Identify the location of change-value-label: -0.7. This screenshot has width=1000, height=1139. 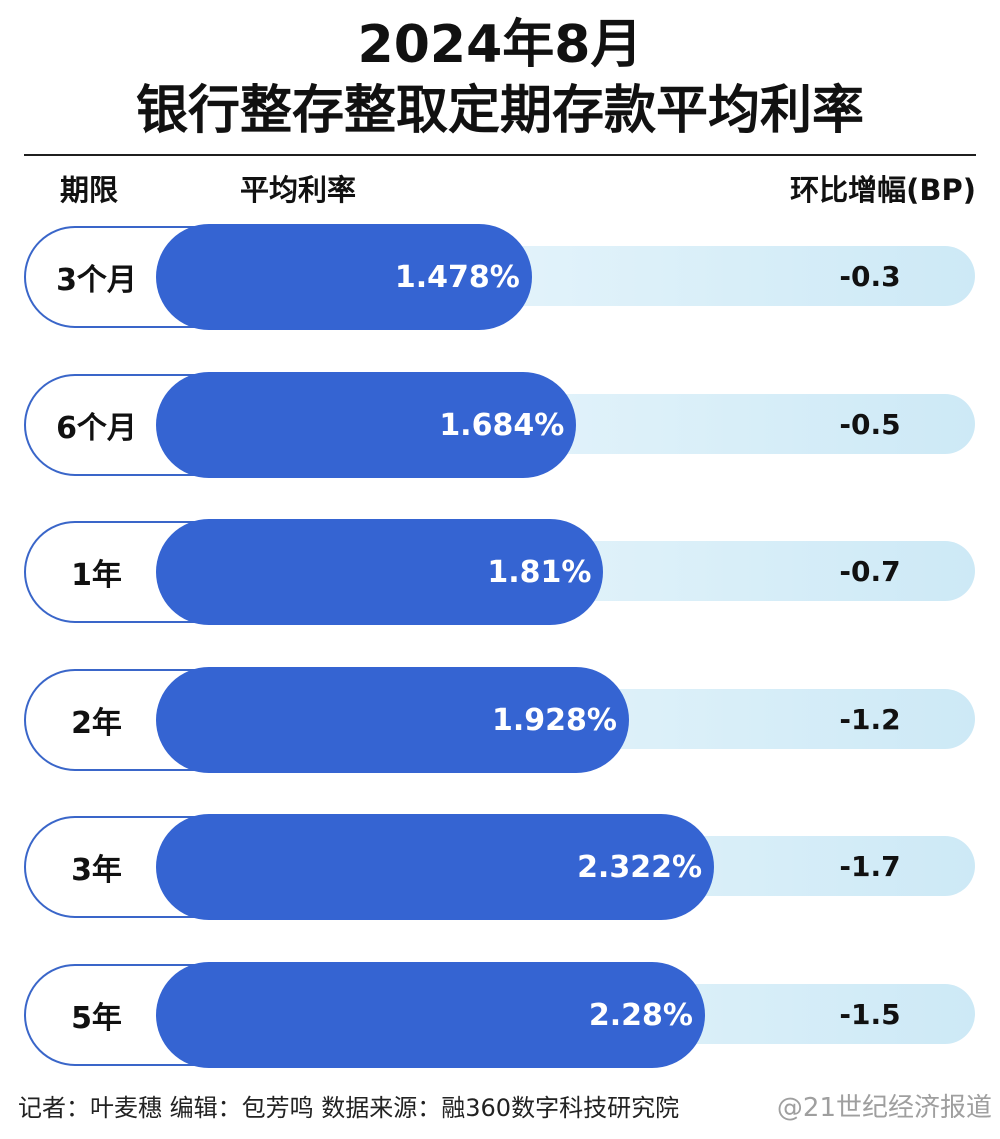
(870, 571).